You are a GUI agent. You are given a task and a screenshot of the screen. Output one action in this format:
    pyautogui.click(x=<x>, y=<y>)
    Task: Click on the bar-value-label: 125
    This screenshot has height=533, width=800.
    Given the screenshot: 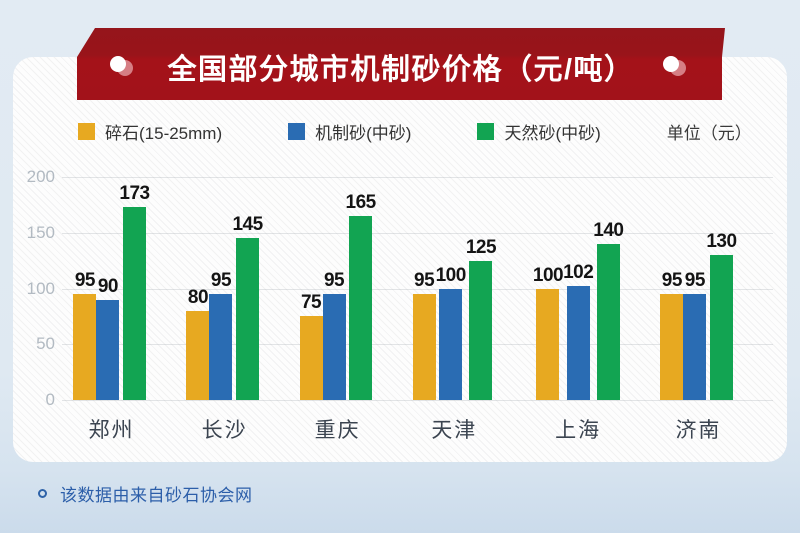 What is the action you would take?
    pyautogui.click(x=481, y=247)
    